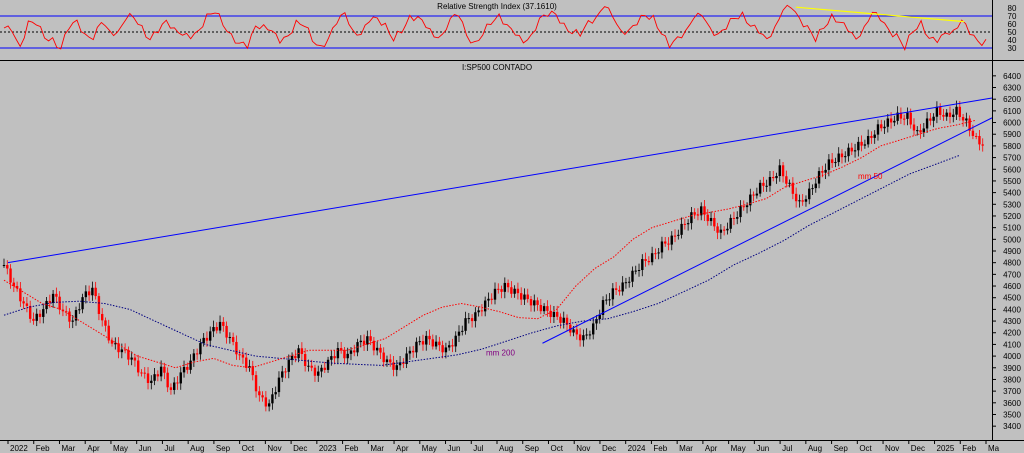 The height and width of the screenshot is (453, 1024). I want to click on price-tick-label: 4900, so click(1012, 251).